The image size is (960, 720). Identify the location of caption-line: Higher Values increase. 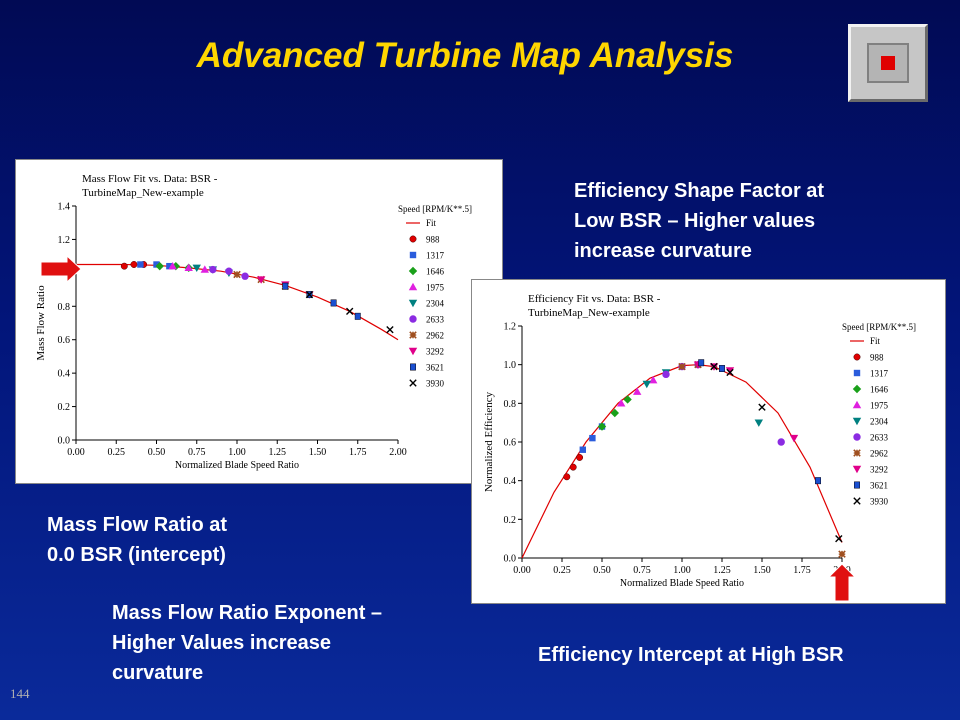
(222, 643).